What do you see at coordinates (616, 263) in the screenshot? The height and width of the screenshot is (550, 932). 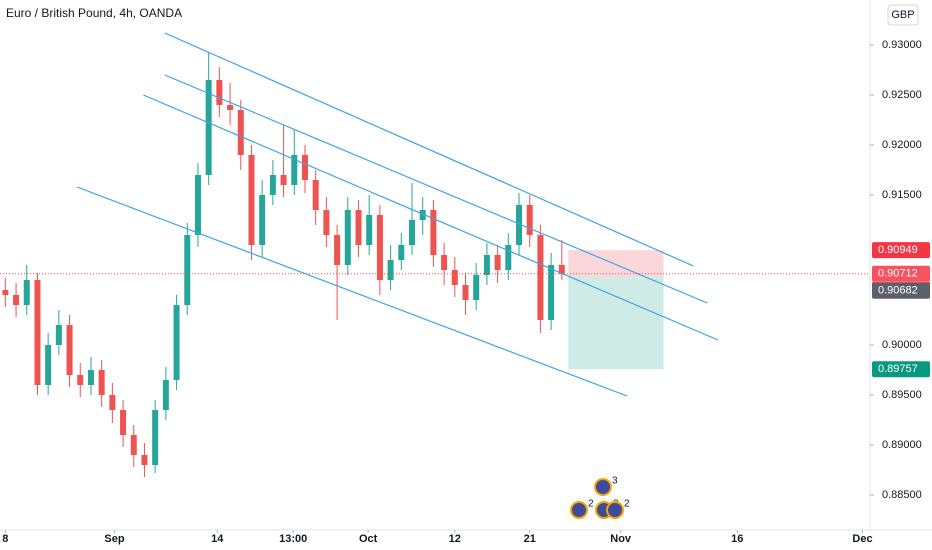 I see `stop-zone` at bounding box center [616, 263].